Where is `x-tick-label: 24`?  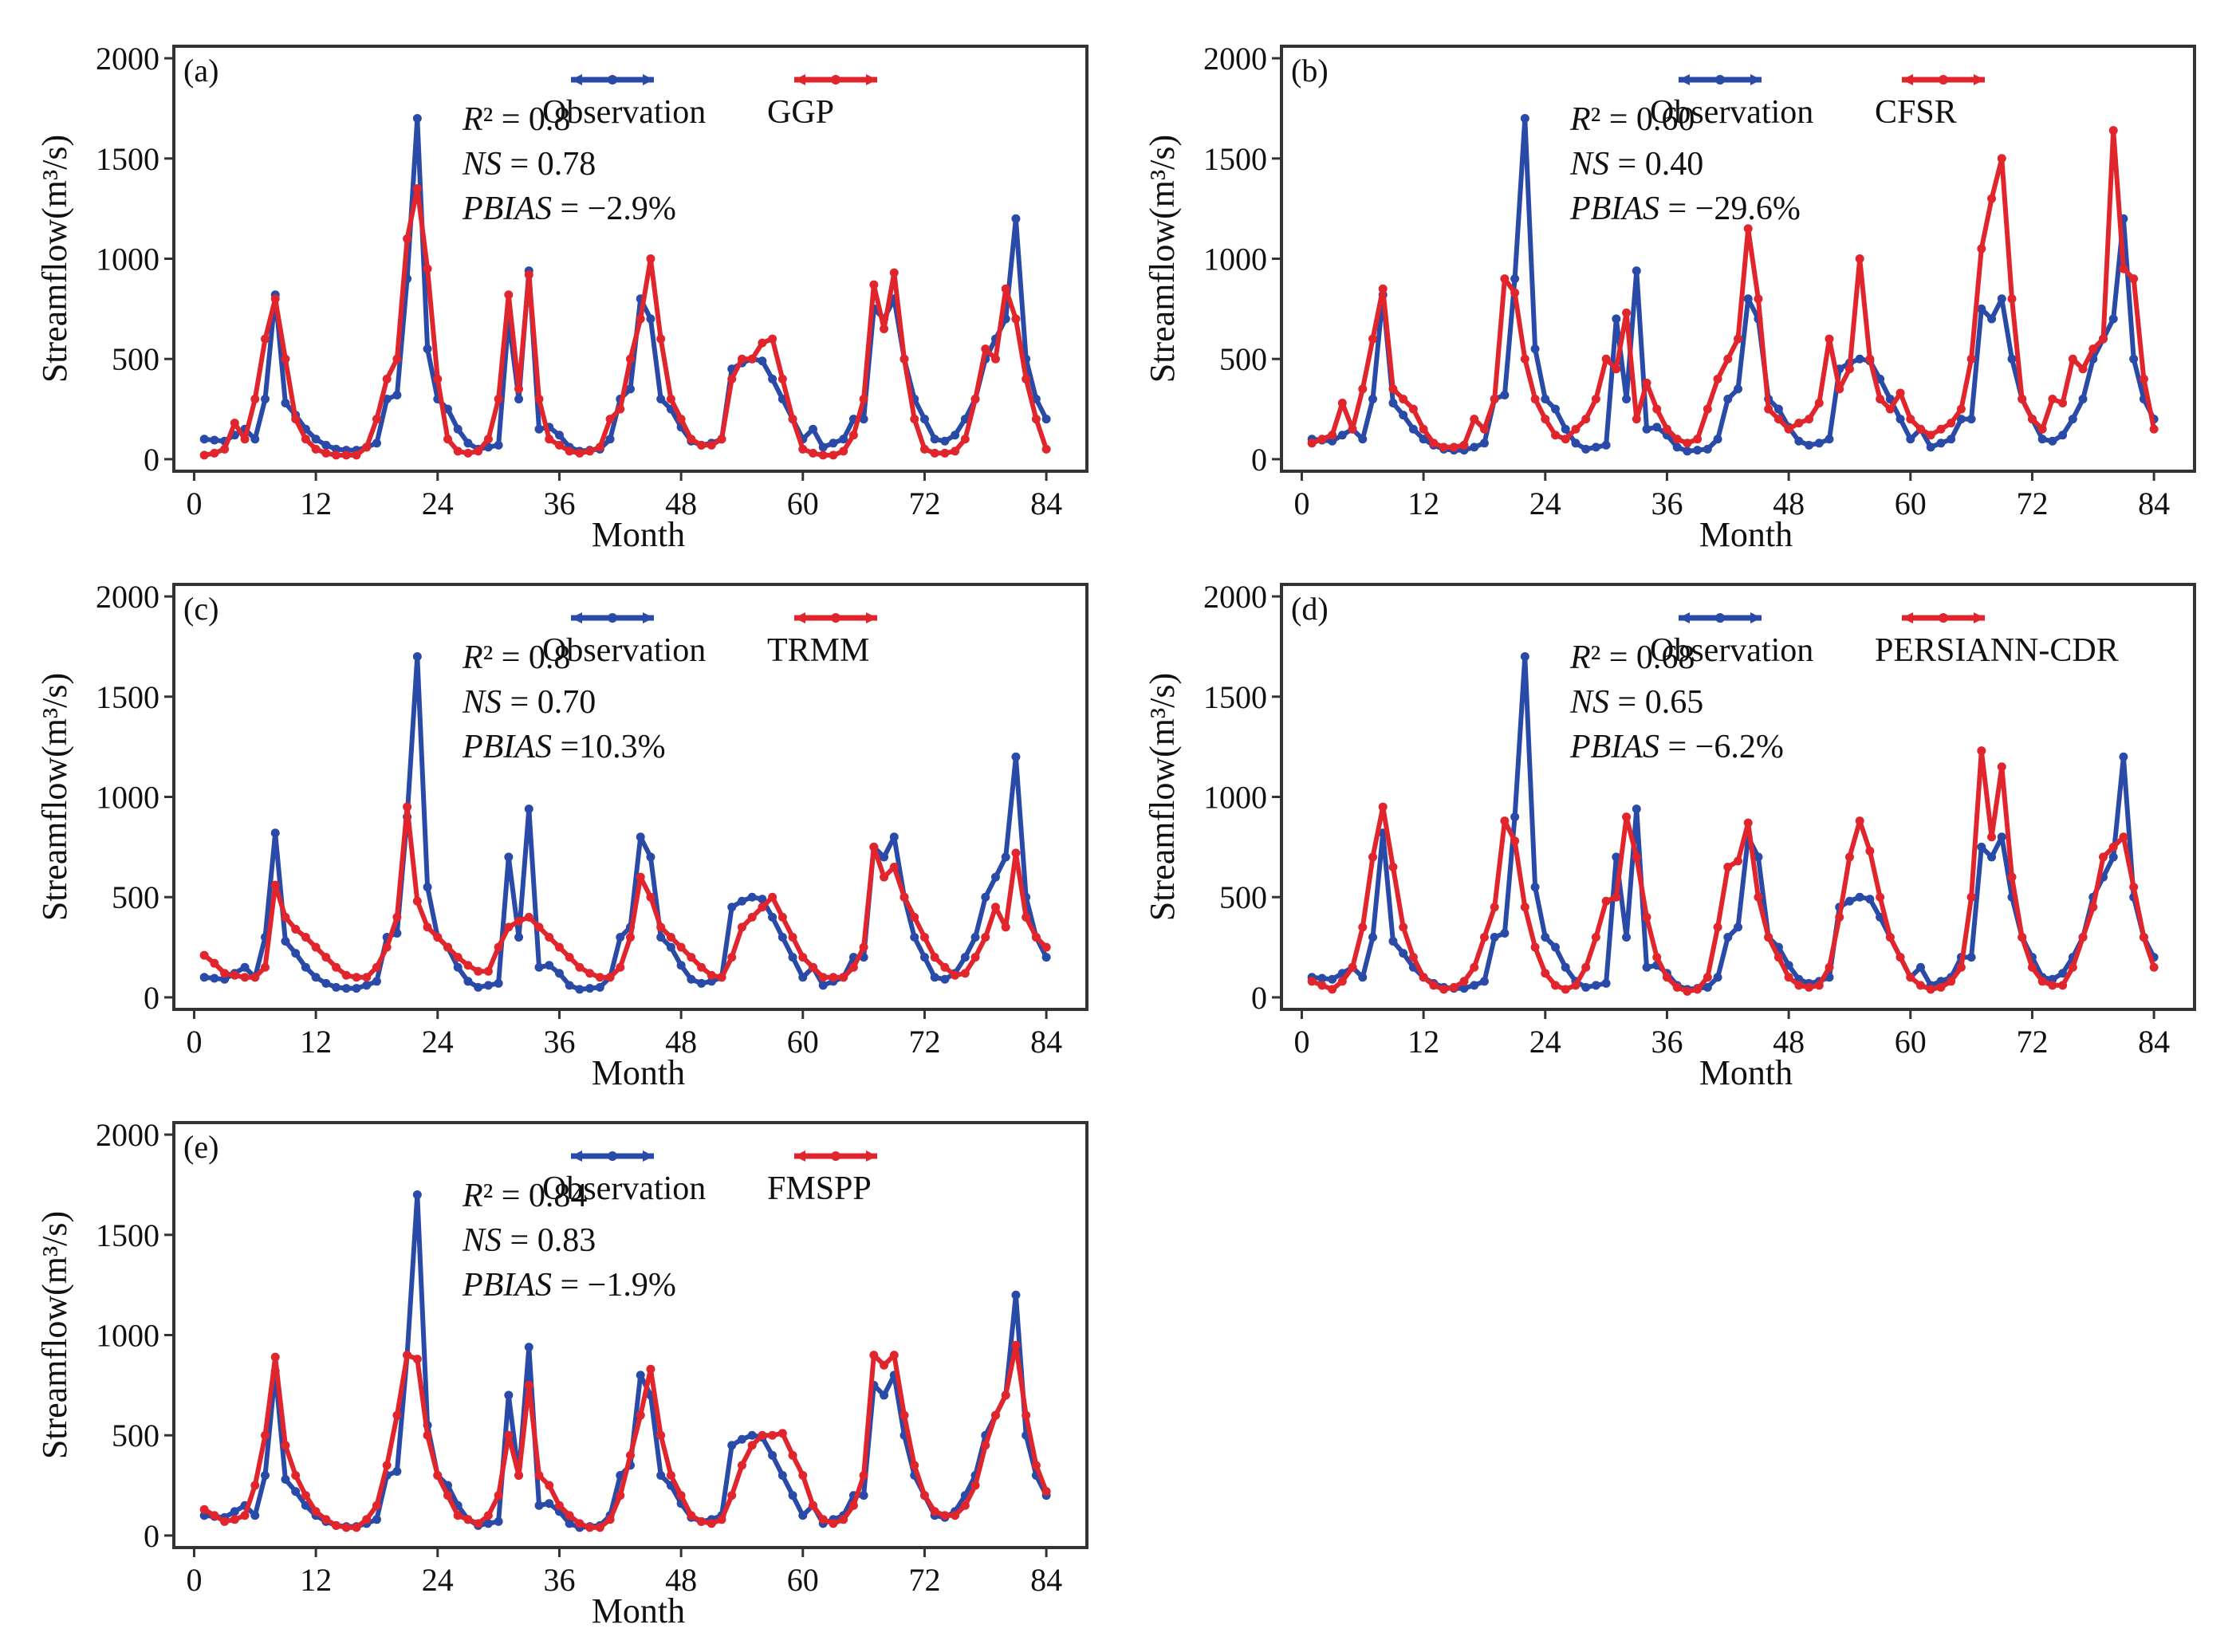 x-tick-label: 24 is located at coordinates (438, 1042).